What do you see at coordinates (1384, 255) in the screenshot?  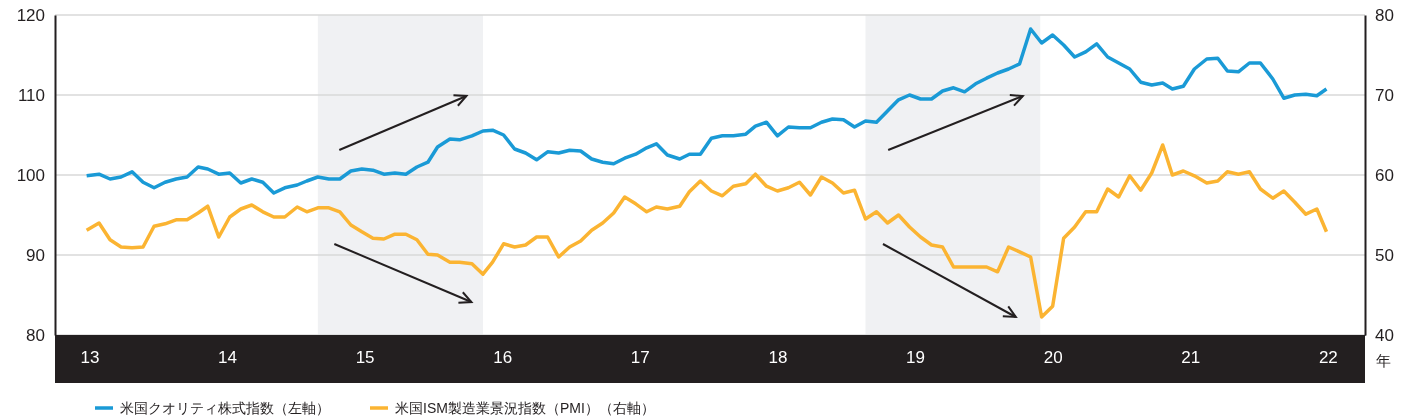 I see `y2-tick-label: 50` at bounding box center [1384, 255].